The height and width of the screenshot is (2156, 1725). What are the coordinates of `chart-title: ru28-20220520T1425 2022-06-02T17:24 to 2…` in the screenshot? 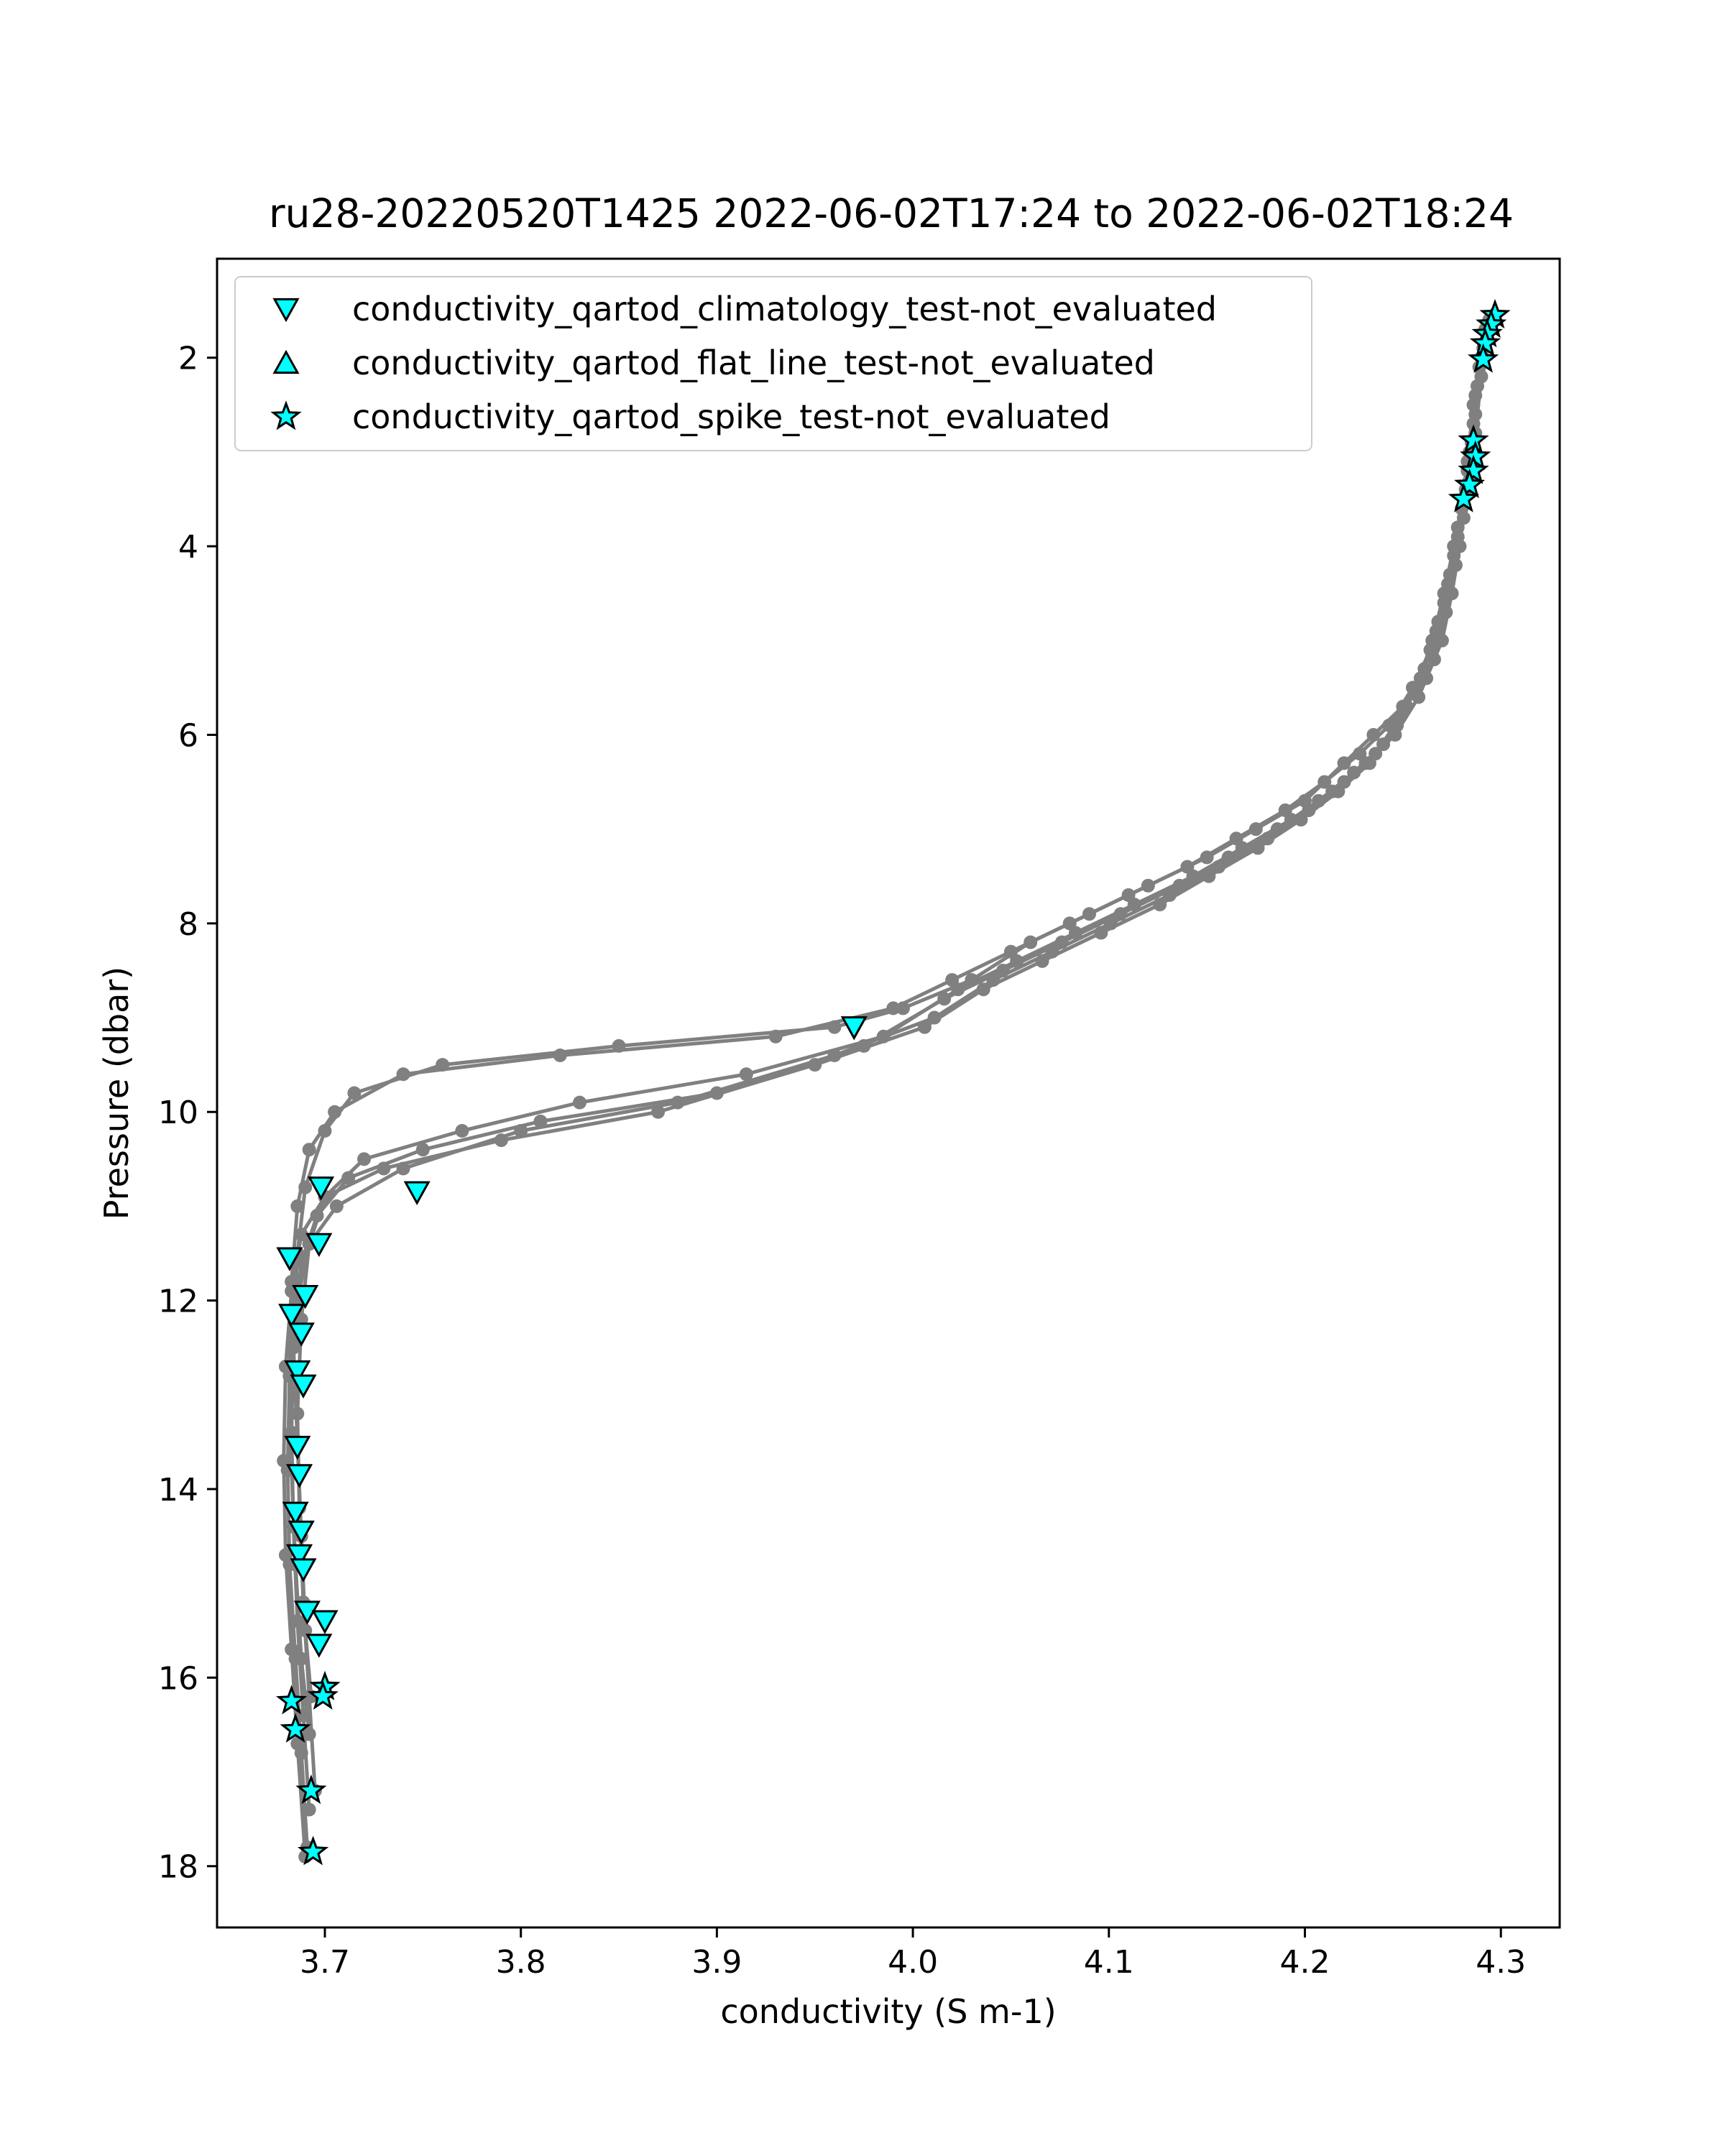 It's located at (891, 213).